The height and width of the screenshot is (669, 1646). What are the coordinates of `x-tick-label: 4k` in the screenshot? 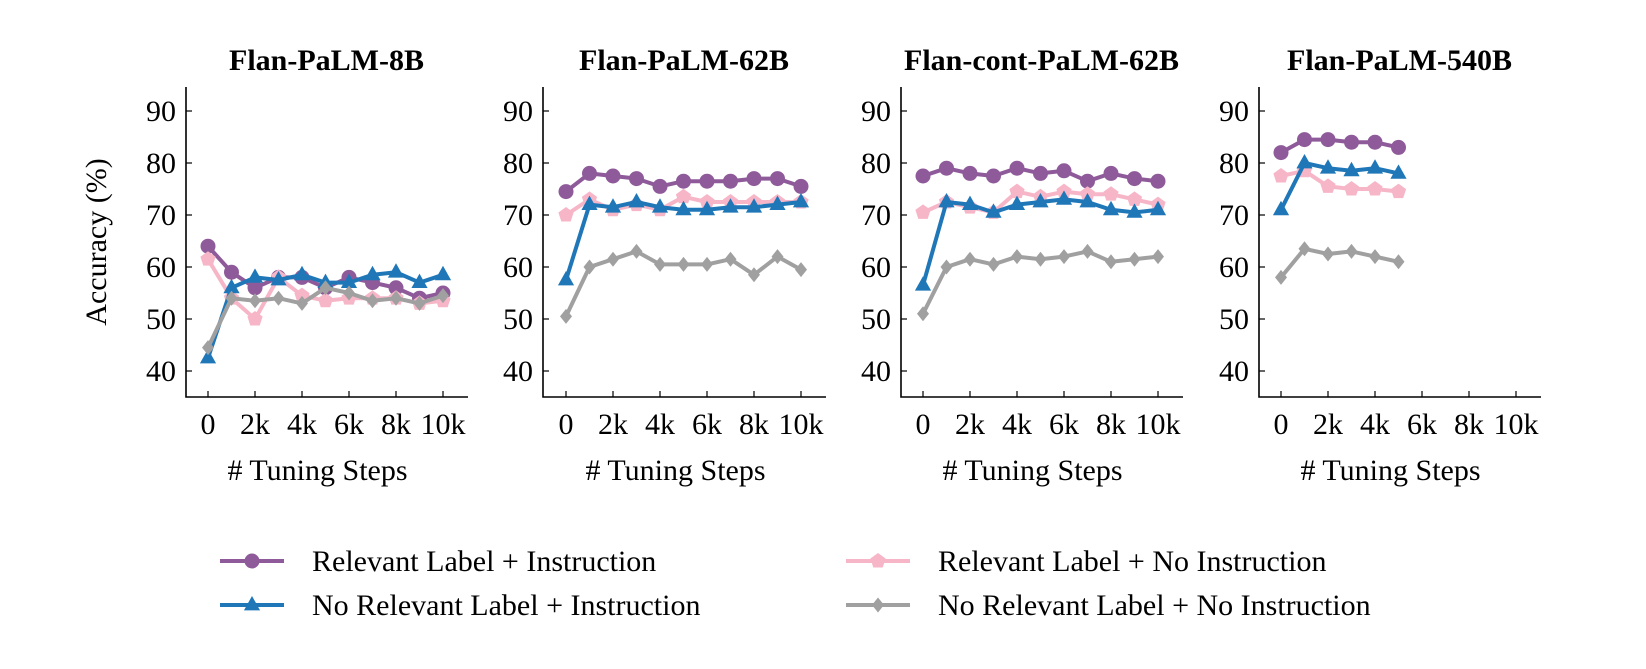 It's located at (1017, 424).